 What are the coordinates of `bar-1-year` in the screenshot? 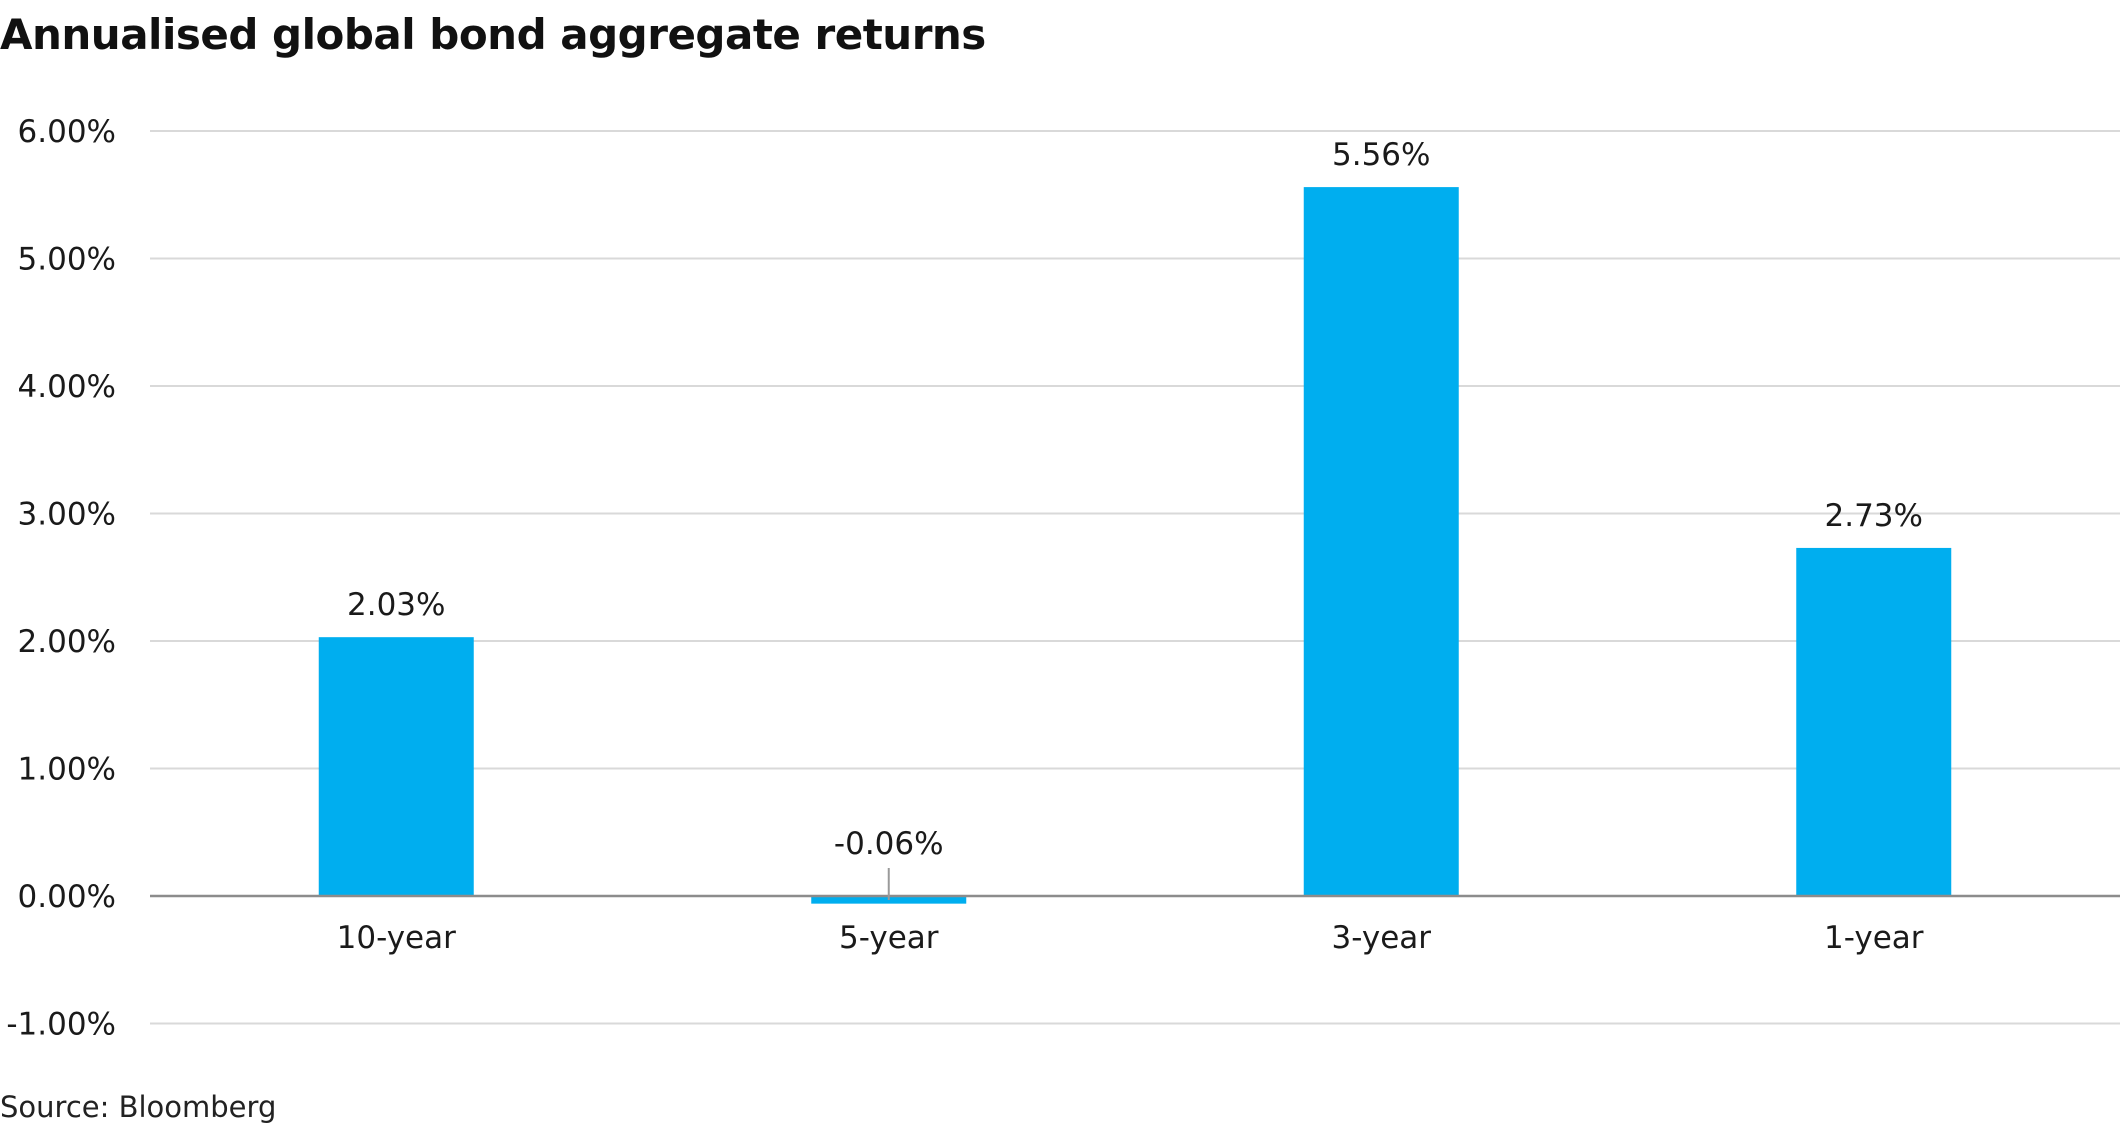 It's located at (1874, 721).